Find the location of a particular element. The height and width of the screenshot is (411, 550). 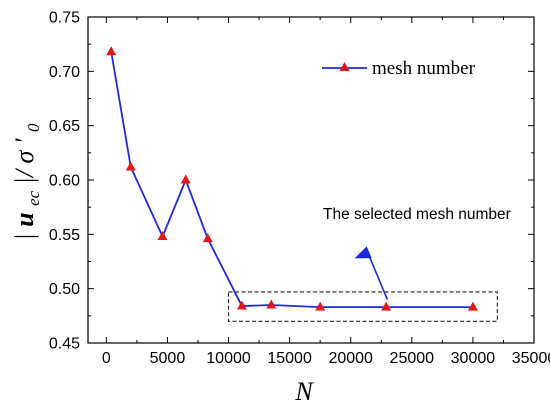

annotation-arrow is located at coordinates (371, 273).